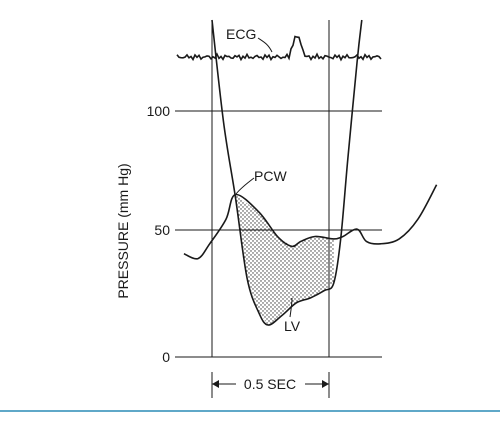 This screenshot has height=423, width=500. I want to click on time-scale-arrowhead-right, so click(325, 384).